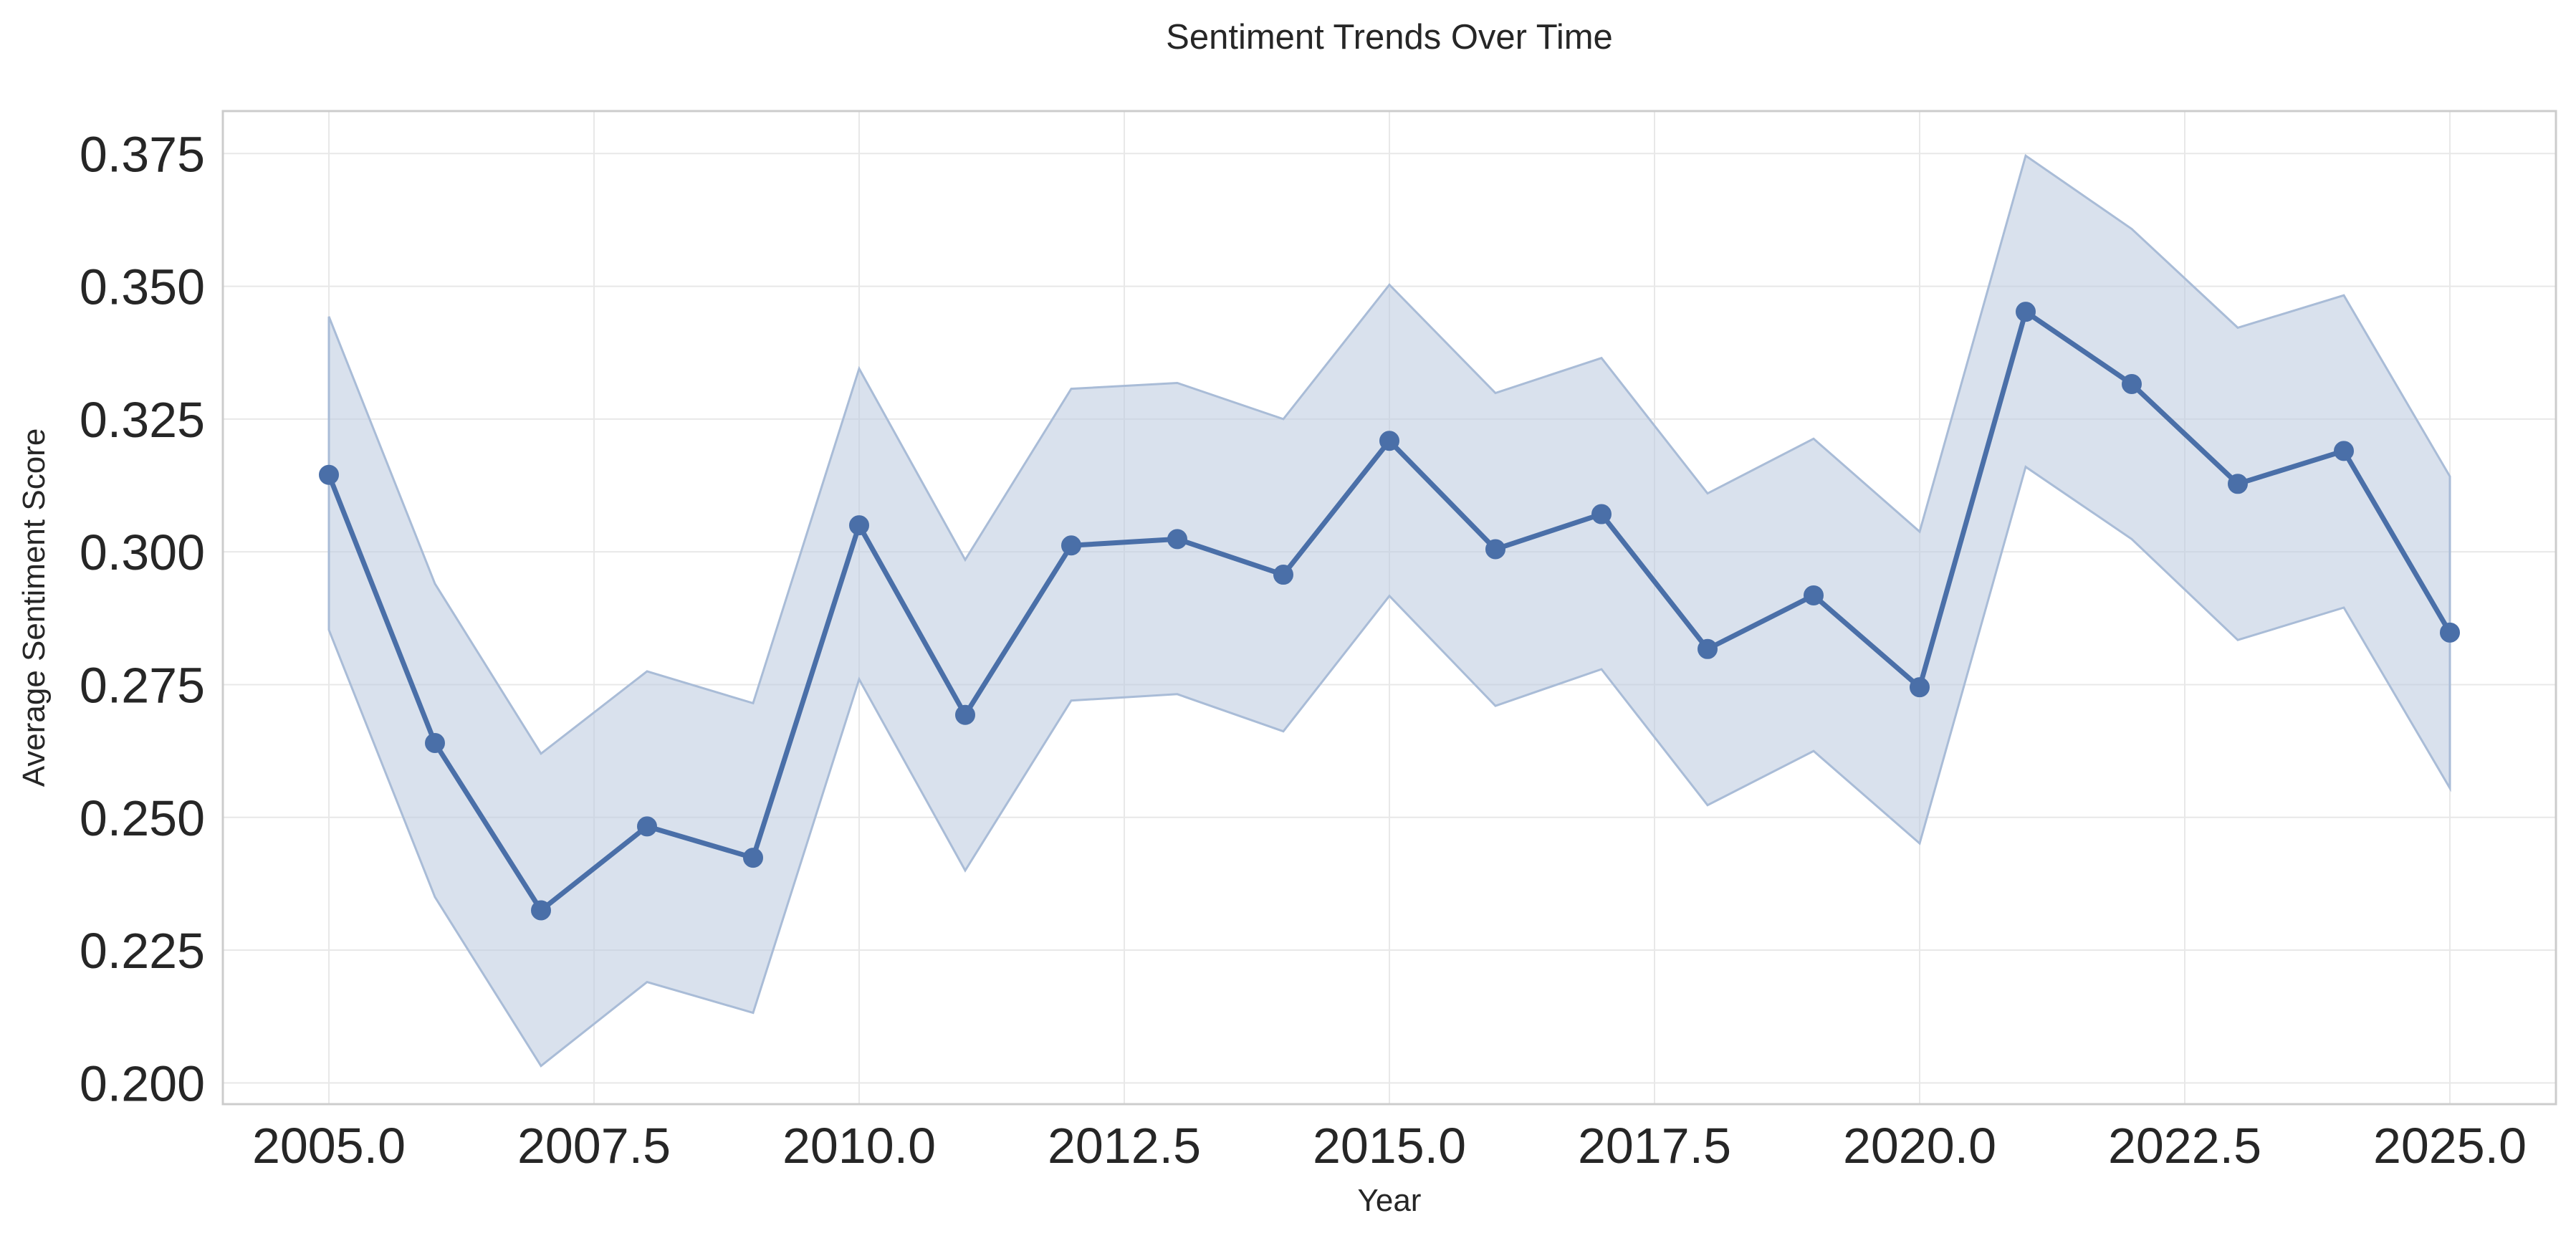  I want to click on x-tick-label: 2007.5, so click(594, 1146).